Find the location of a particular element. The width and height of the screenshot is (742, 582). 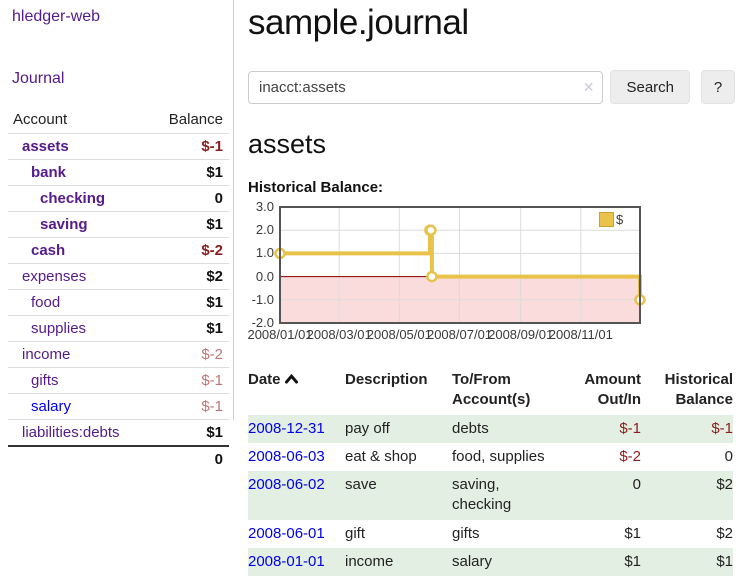

y-axis-tick-label: 0.0 is located at coordinates (264, 276).